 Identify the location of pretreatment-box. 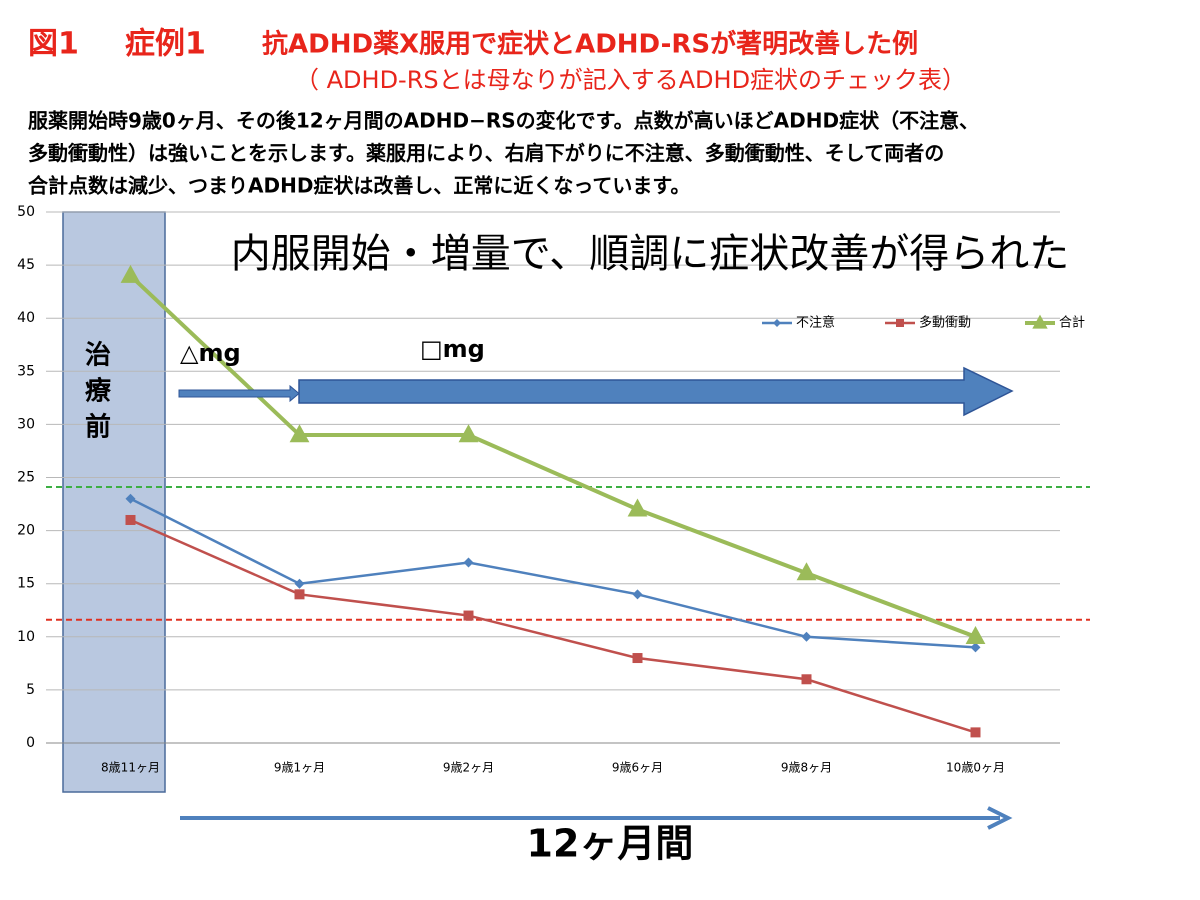
(114, 502).